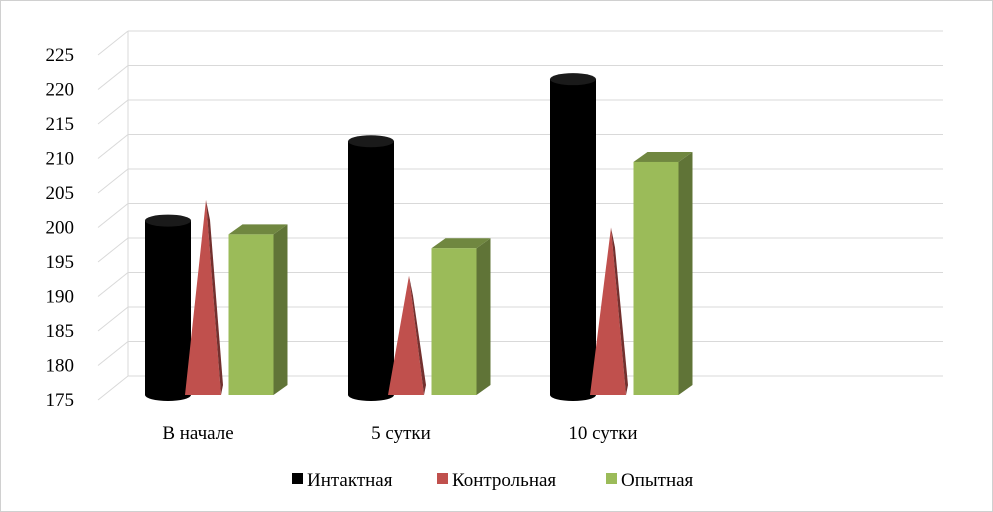 The image size is (993, 512). I want to click on y-tick-label: 200, so click(60, 228).